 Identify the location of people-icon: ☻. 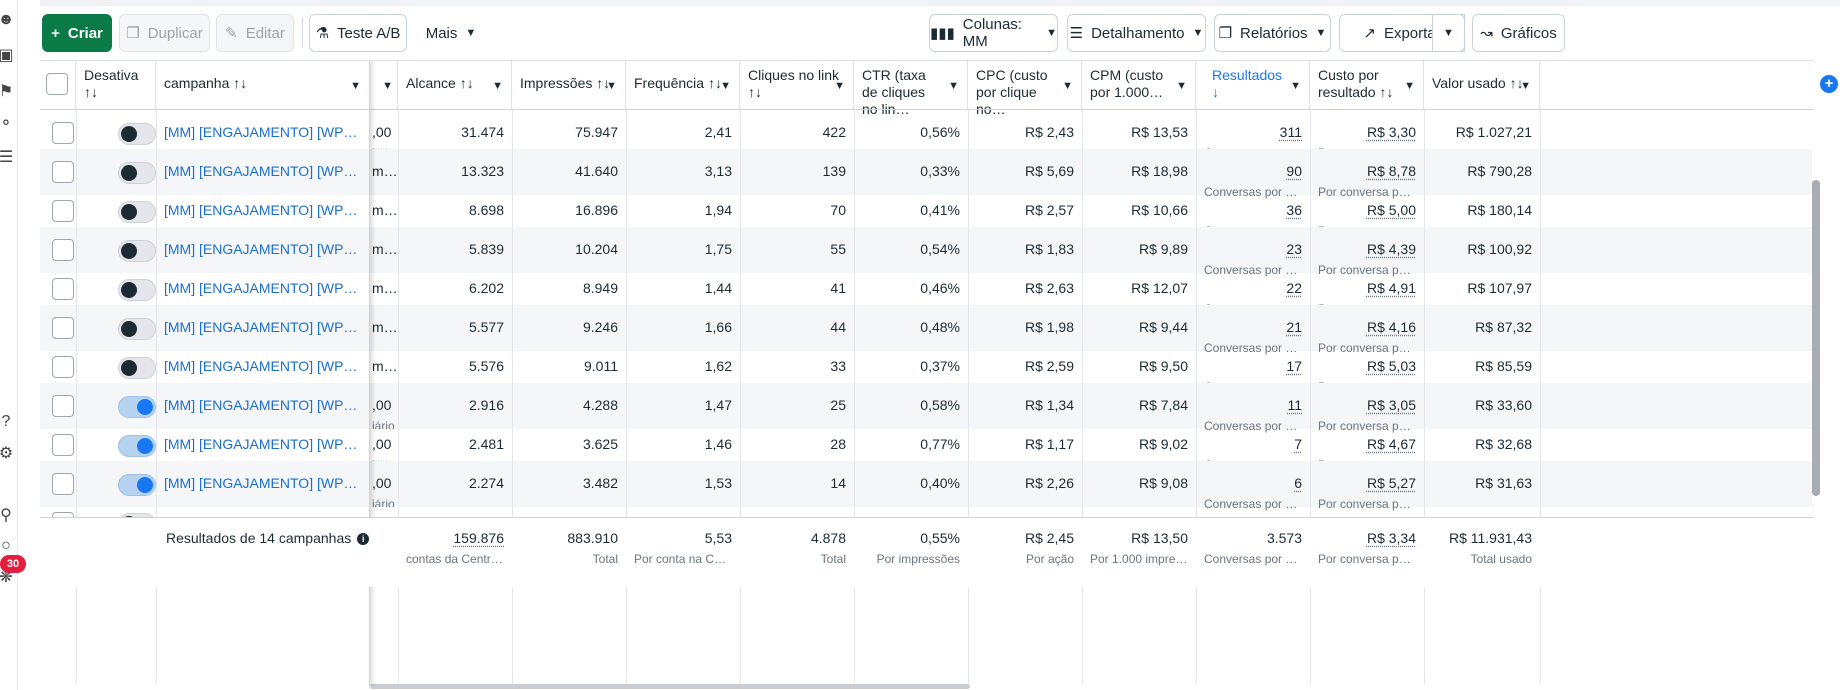
(7, 19).